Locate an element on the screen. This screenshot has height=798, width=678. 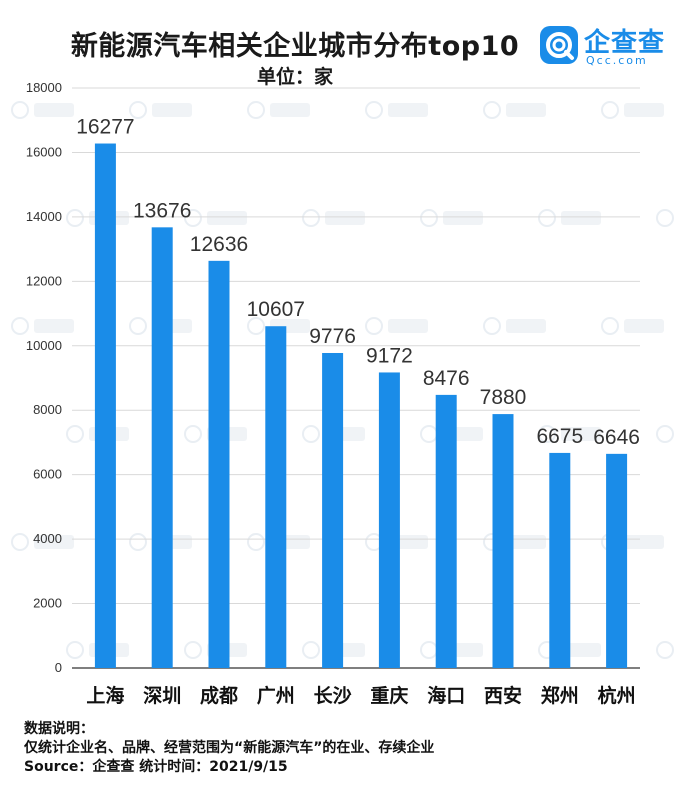
y-tick-label: 4000 is located at coordinates (47, 538).